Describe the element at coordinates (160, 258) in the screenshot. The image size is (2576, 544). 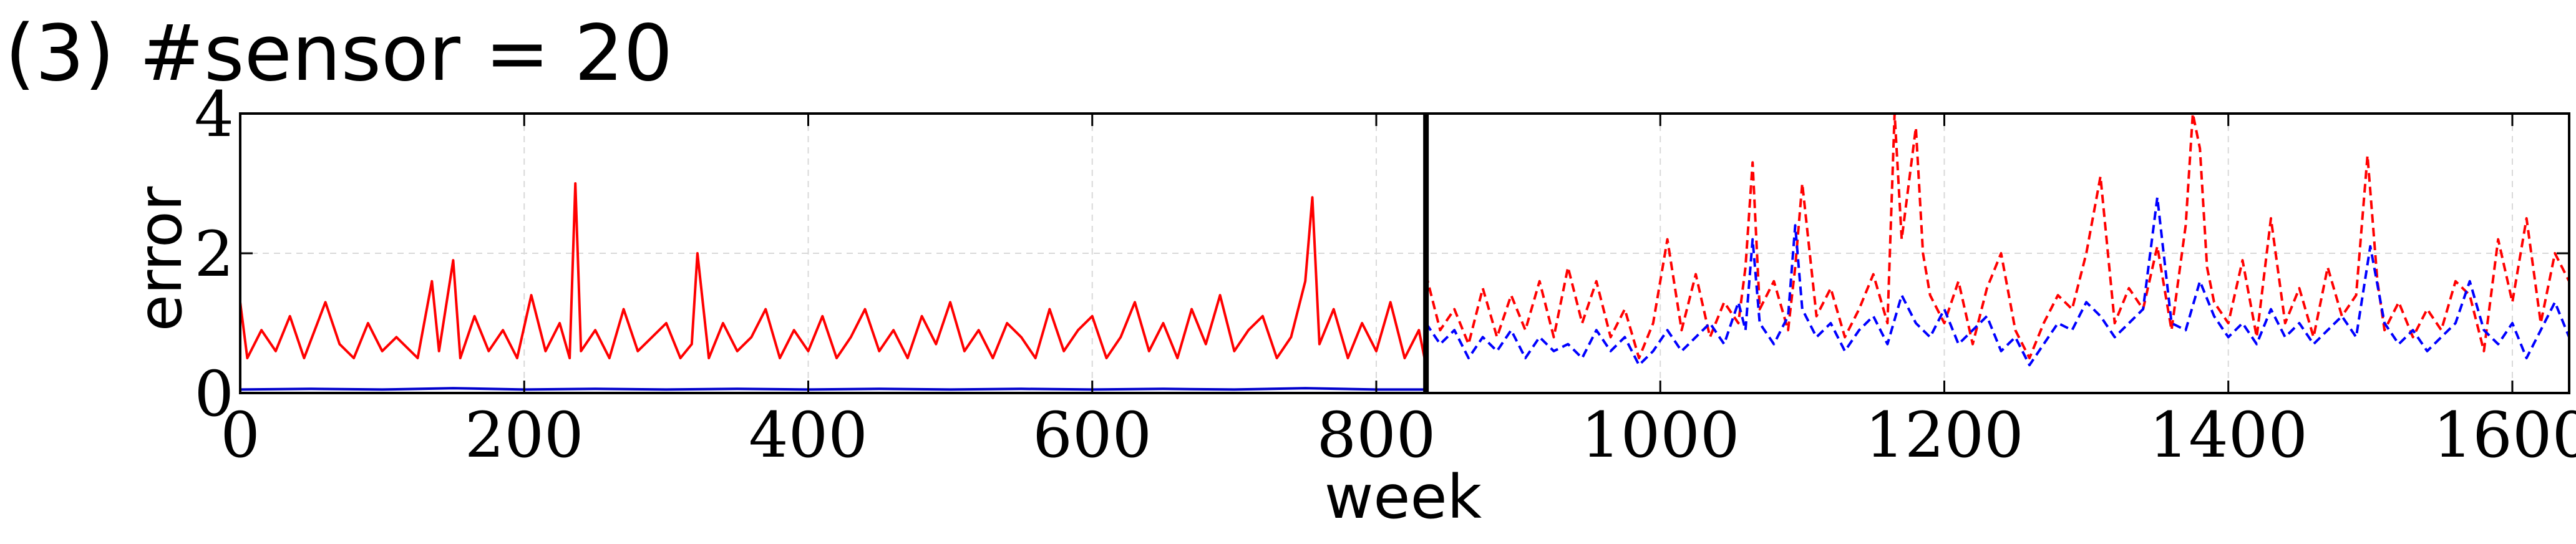
I see `y-axis-label: error` at that location.